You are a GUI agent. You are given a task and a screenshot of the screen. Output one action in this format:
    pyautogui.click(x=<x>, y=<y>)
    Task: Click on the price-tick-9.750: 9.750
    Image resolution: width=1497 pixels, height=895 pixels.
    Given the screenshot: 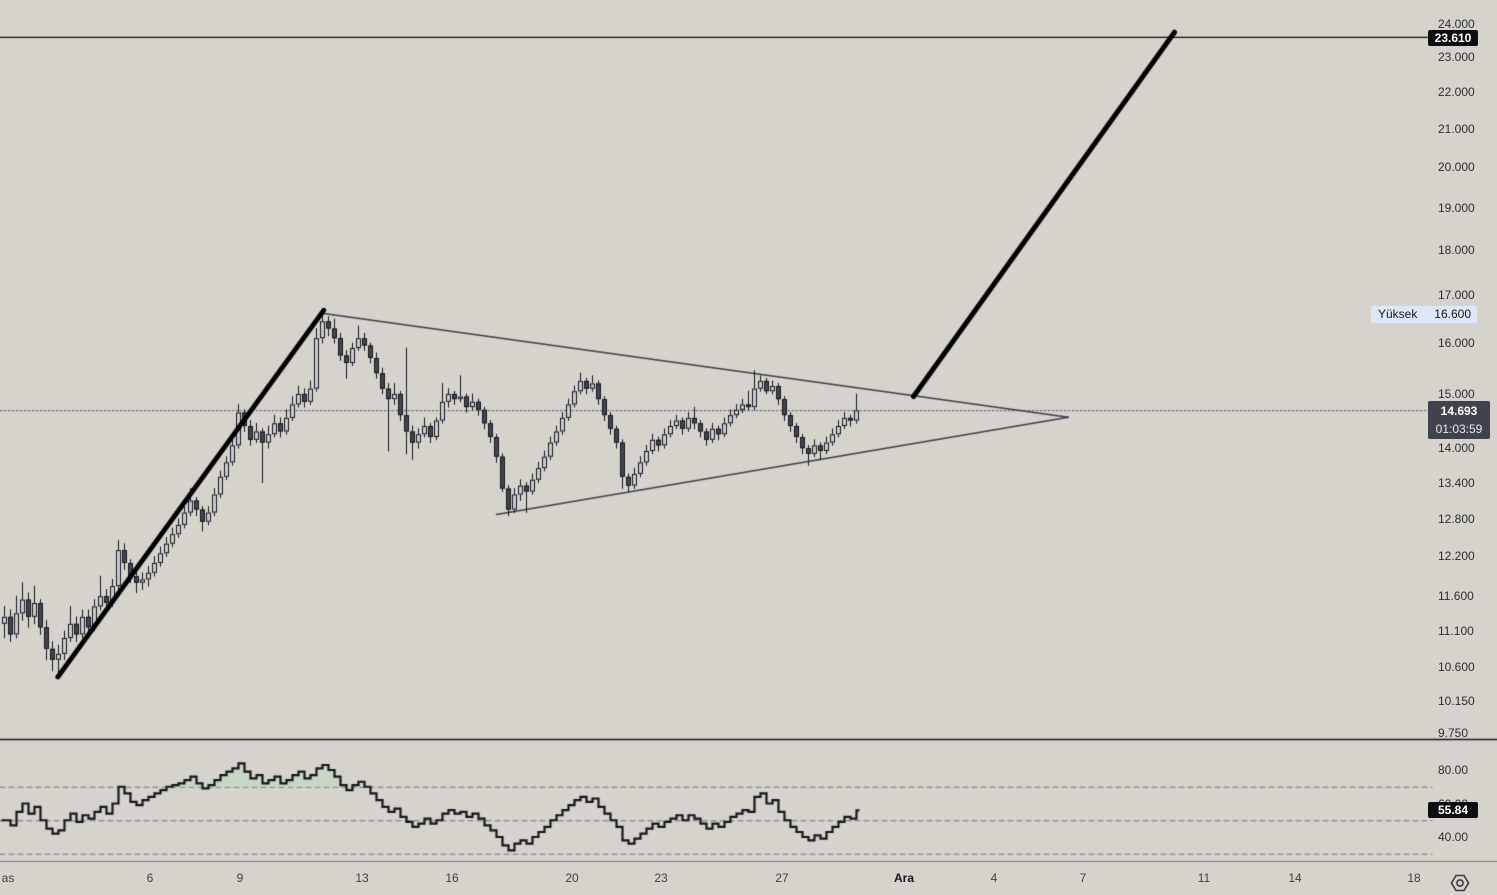 What is the action you would take?
    pyautogui.click(x=1453, y=732)
    